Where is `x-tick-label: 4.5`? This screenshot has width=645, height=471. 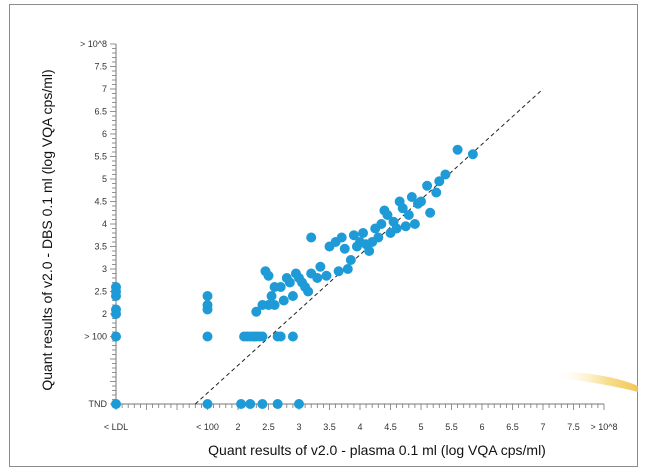 x-tick-label: 4.5 is located at coordinates (390, 427).